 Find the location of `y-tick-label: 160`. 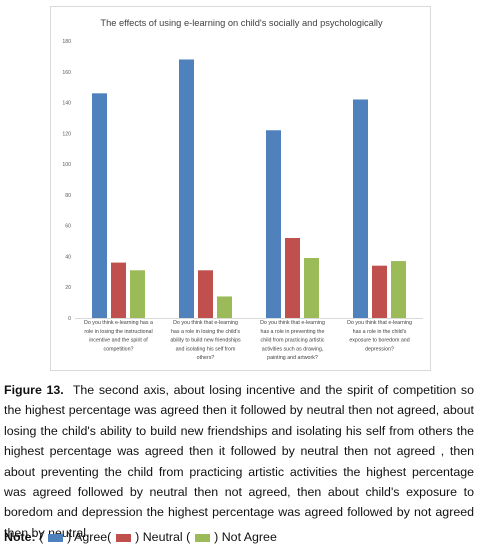

y-tick-label: 160 is located at coordinates (66, 73).